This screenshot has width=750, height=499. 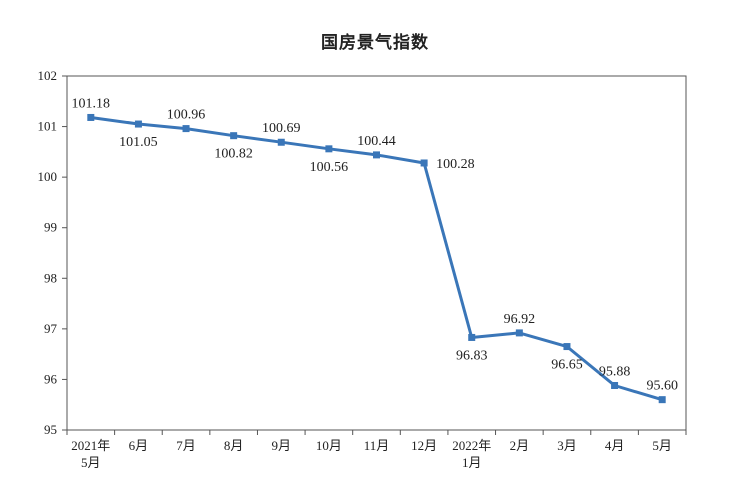 I want to click on x-tick-label: 2022年, so click(x=471, y=445).